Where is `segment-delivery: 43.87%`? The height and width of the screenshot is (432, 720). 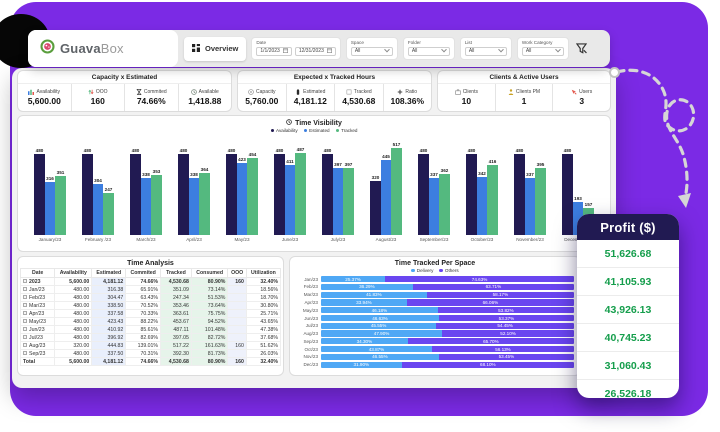 segment-delivery: 43.87% is located at coordinates (376, 349).